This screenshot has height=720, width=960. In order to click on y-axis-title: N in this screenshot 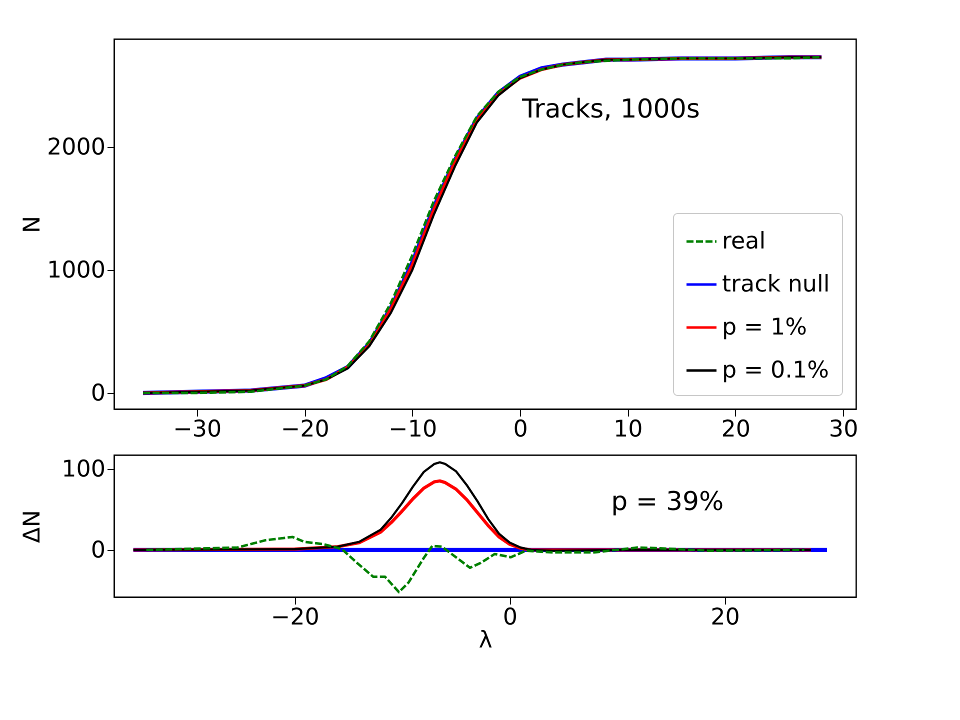, I will do `click(33, 225)`.